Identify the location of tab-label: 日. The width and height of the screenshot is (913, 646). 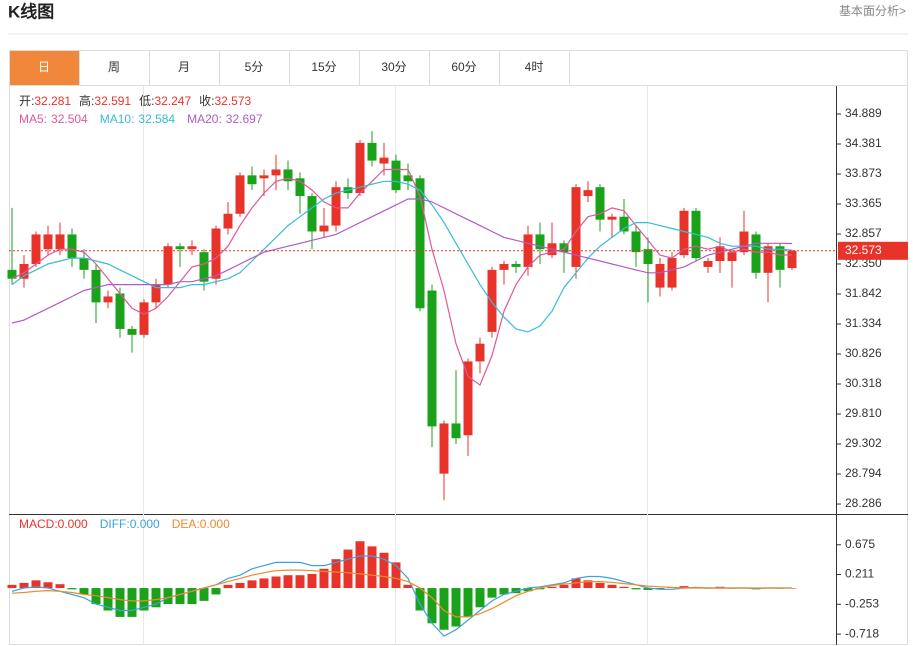
(44, 67).